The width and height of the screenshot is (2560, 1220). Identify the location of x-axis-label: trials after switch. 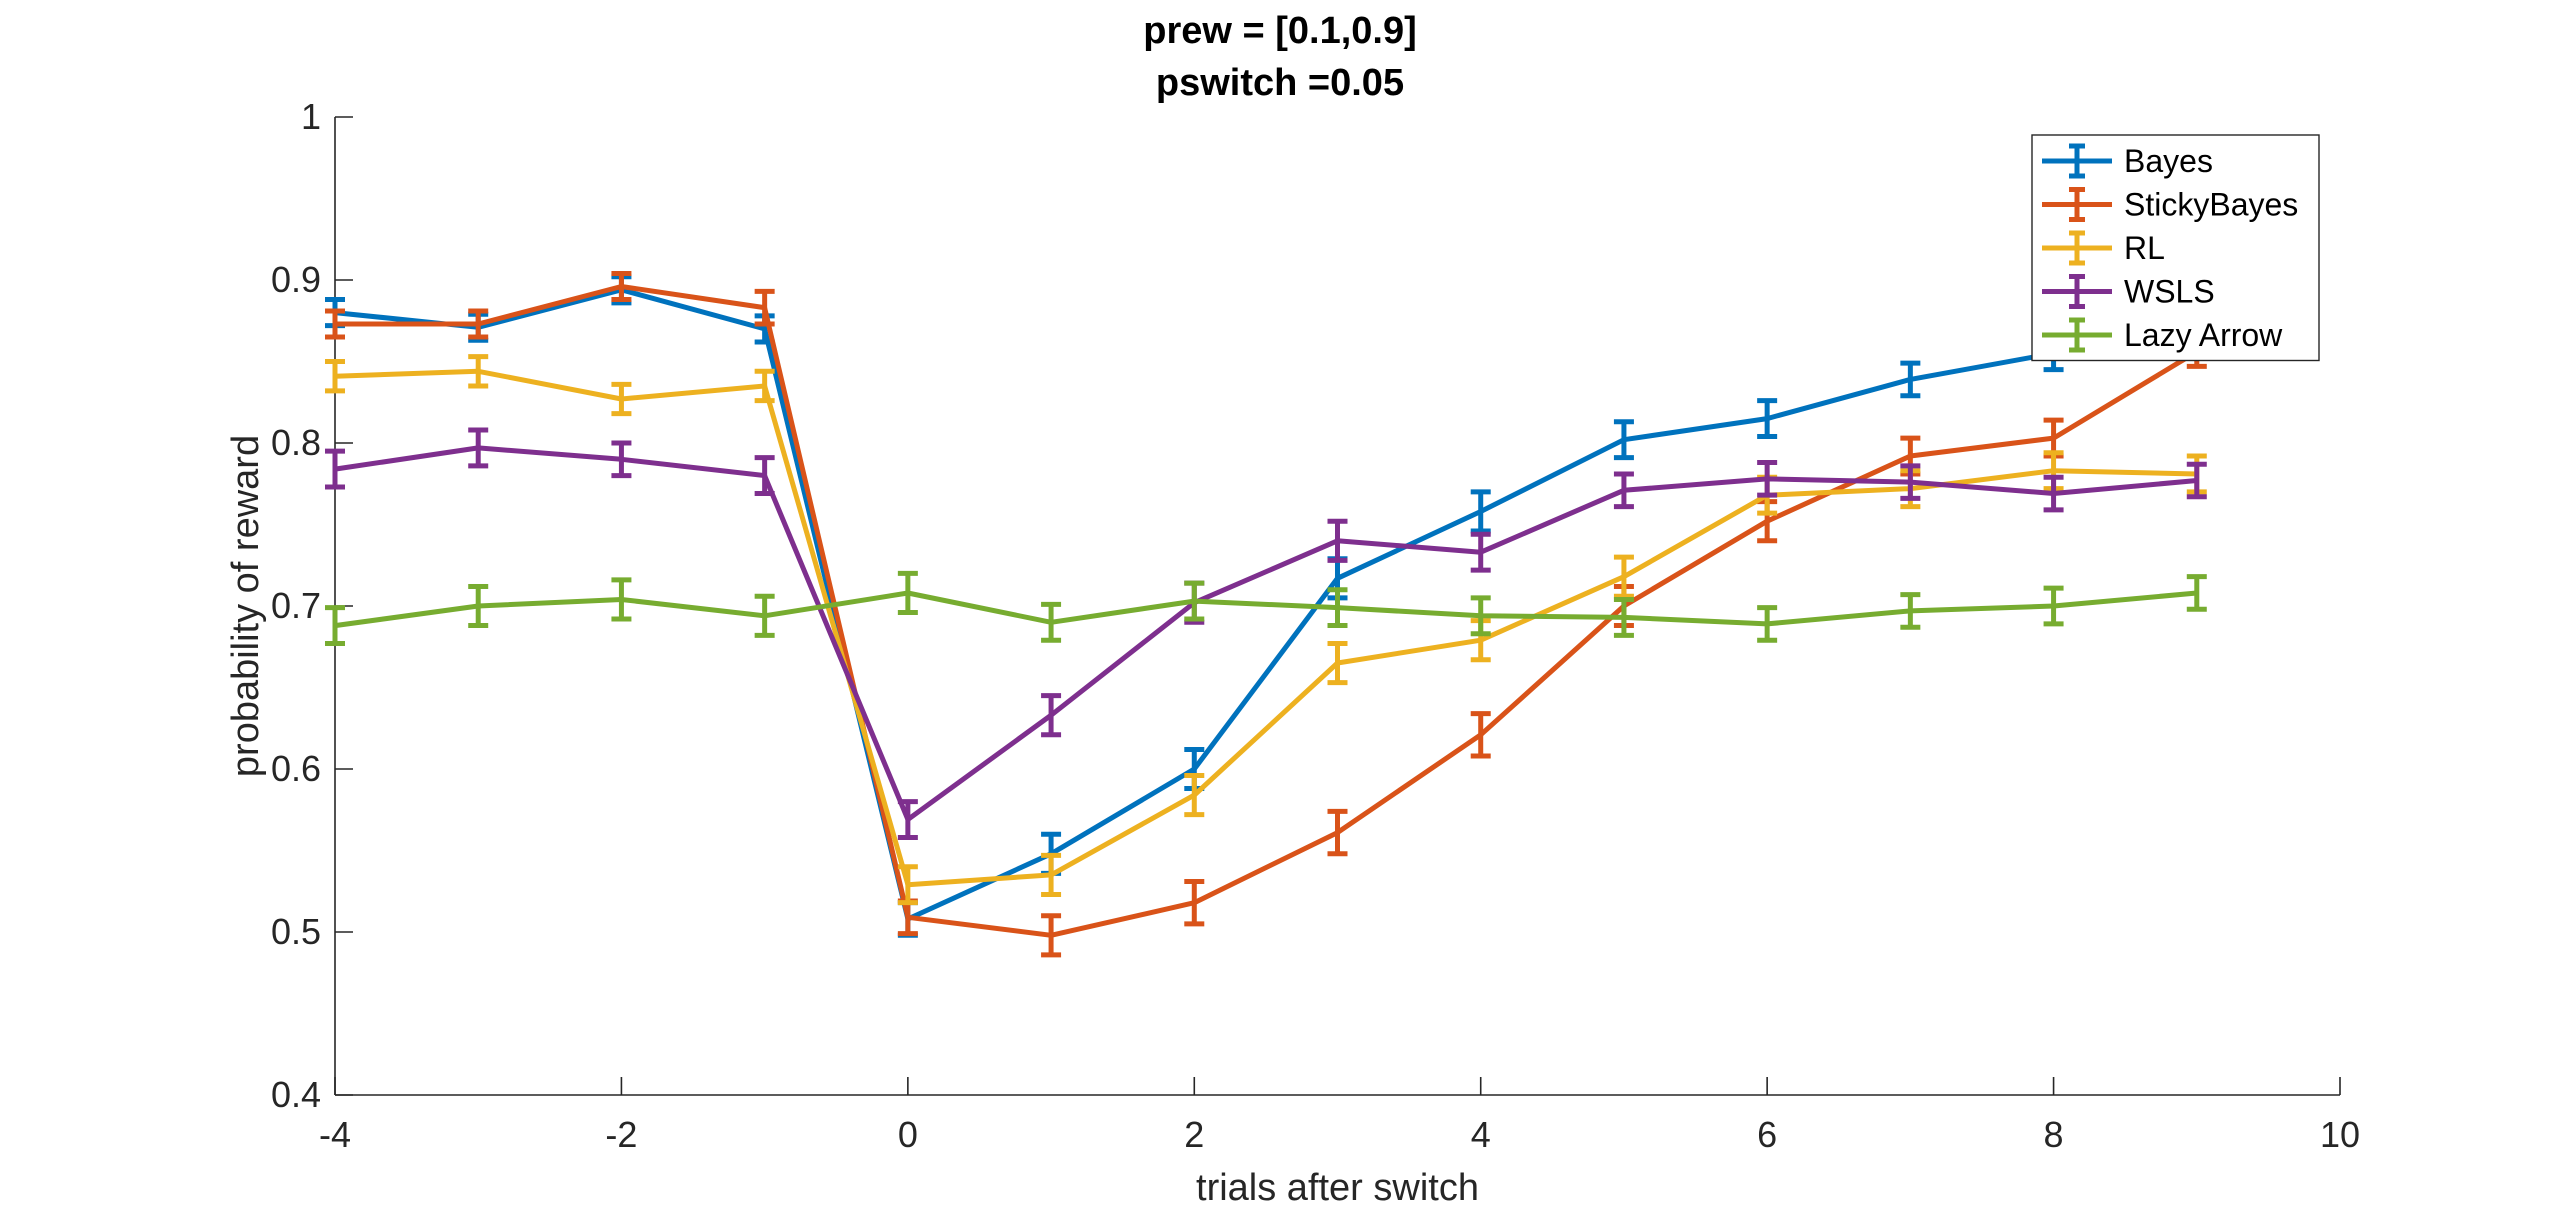
(1337, 1188).